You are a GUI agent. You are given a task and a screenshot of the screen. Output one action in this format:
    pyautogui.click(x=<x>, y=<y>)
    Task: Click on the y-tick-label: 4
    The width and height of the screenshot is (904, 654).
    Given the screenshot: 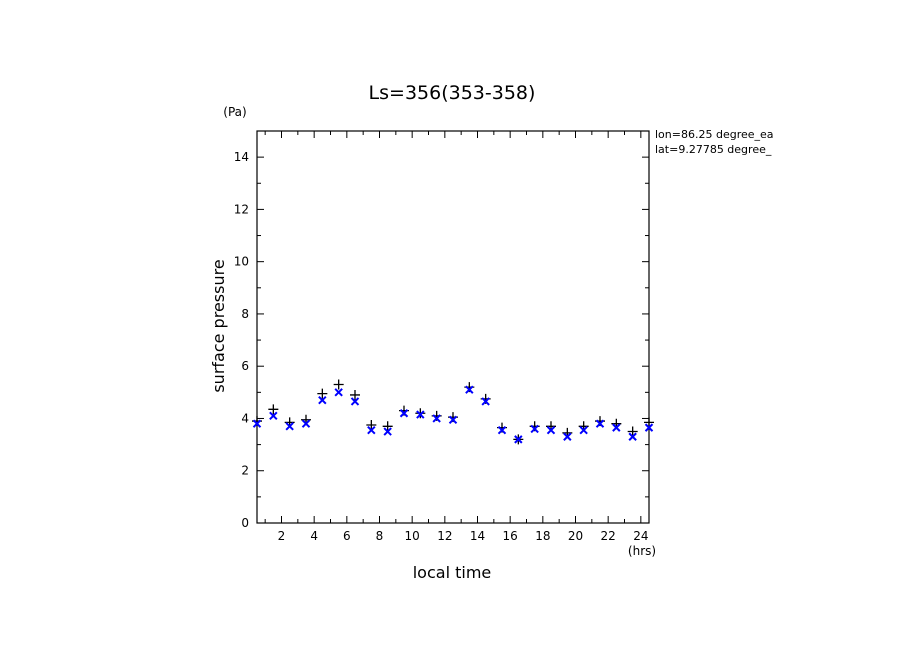 What is the action you would take?
    pyautogui.click(x=245, y=418)
    